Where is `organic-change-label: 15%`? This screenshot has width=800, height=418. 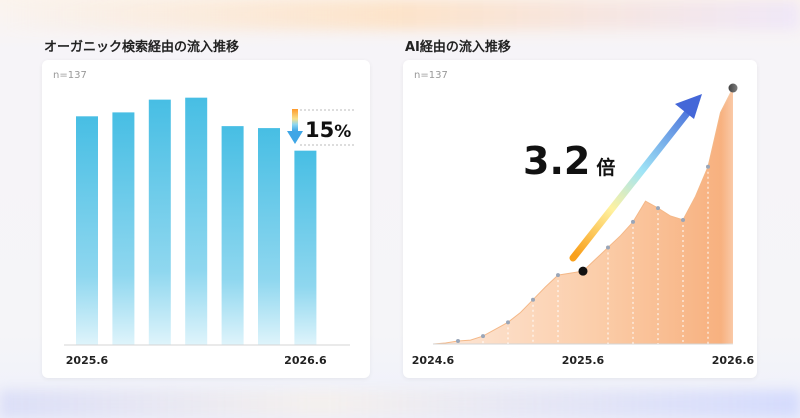
organic-change-label: 15% is located at coordinates (328, 130).